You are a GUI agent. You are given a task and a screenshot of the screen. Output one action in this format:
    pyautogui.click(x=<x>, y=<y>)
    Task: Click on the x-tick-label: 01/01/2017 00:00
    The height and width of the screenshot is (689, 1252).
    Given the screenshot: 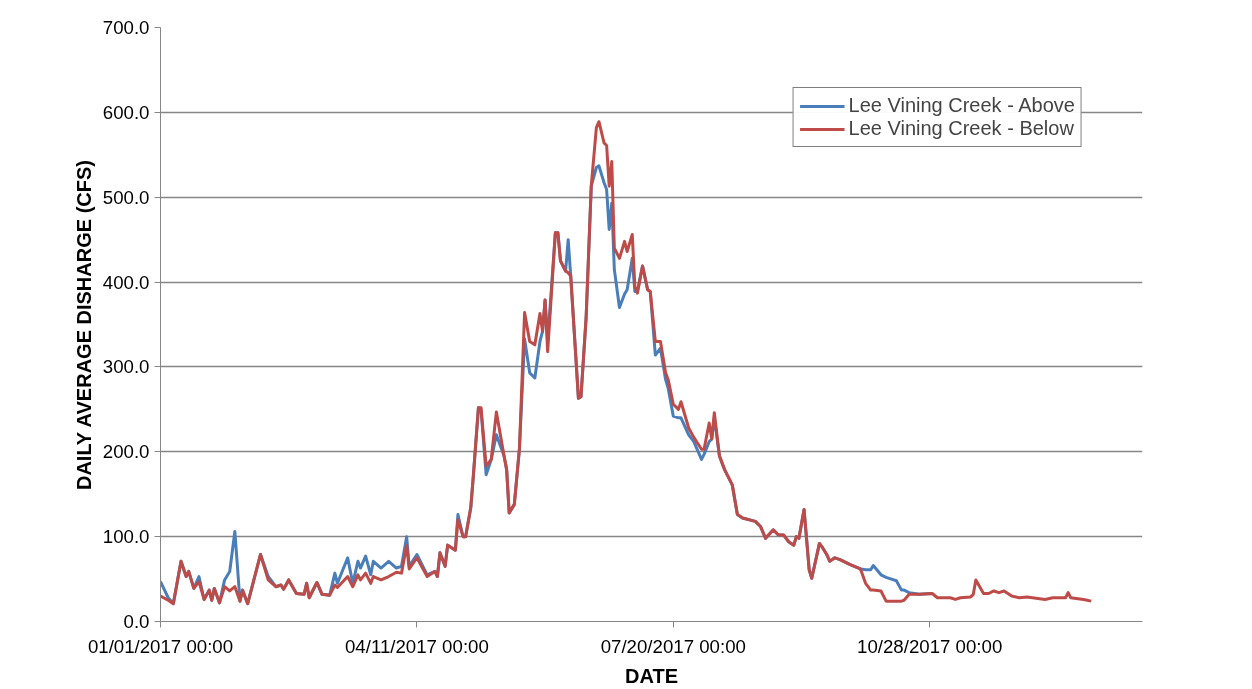 What is the action you would take?
    pyautogui.click(x=160, y=646)
    